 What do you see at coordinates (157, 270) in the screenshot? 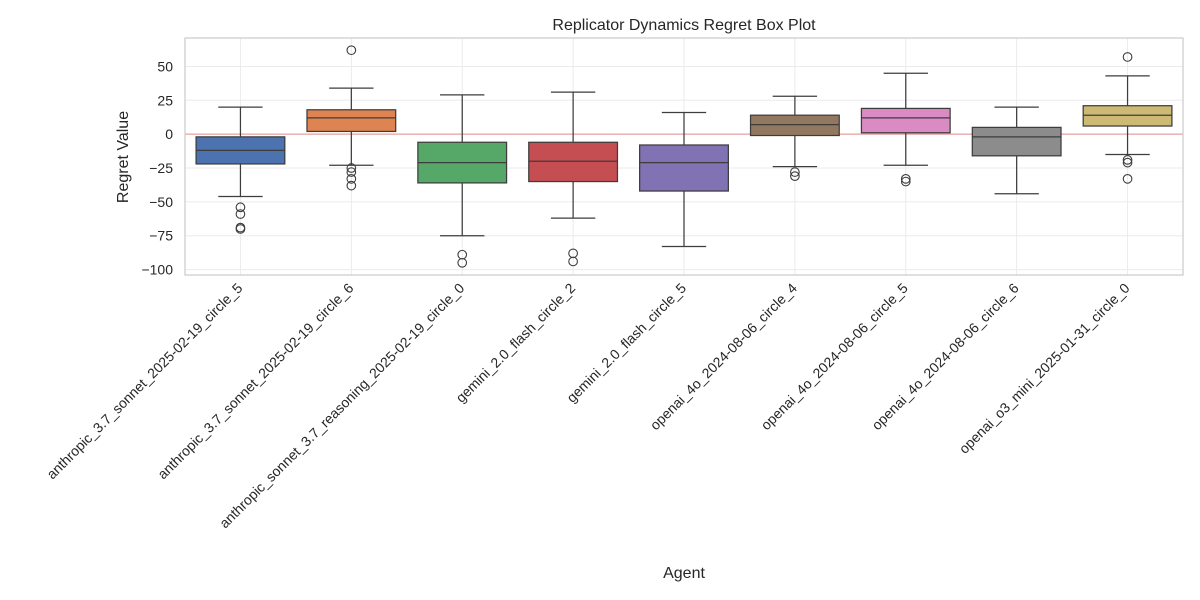
I see `y-tick-label: −100` at bounding box center [157, 270].